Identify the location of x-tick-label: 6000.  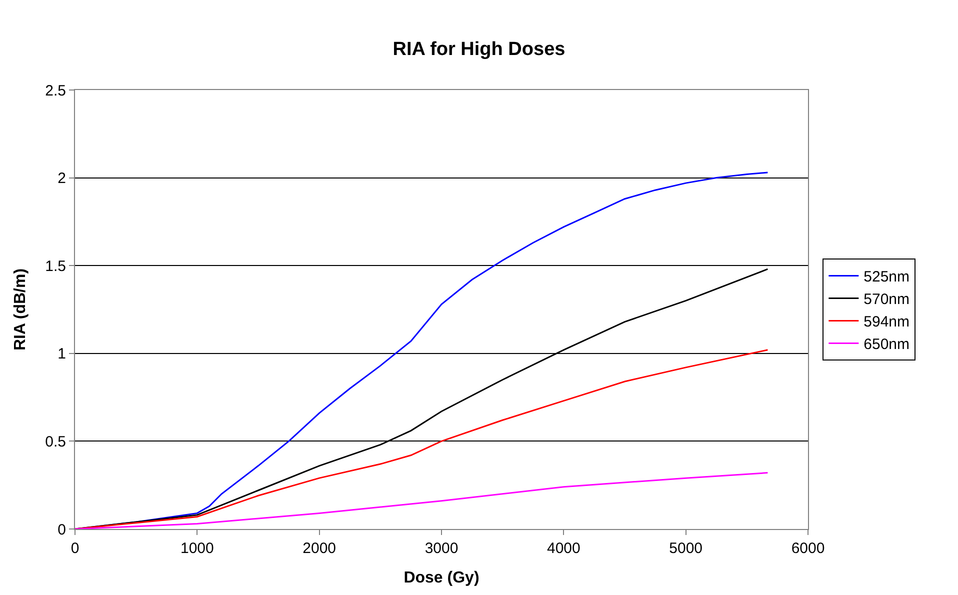
(808, 548).